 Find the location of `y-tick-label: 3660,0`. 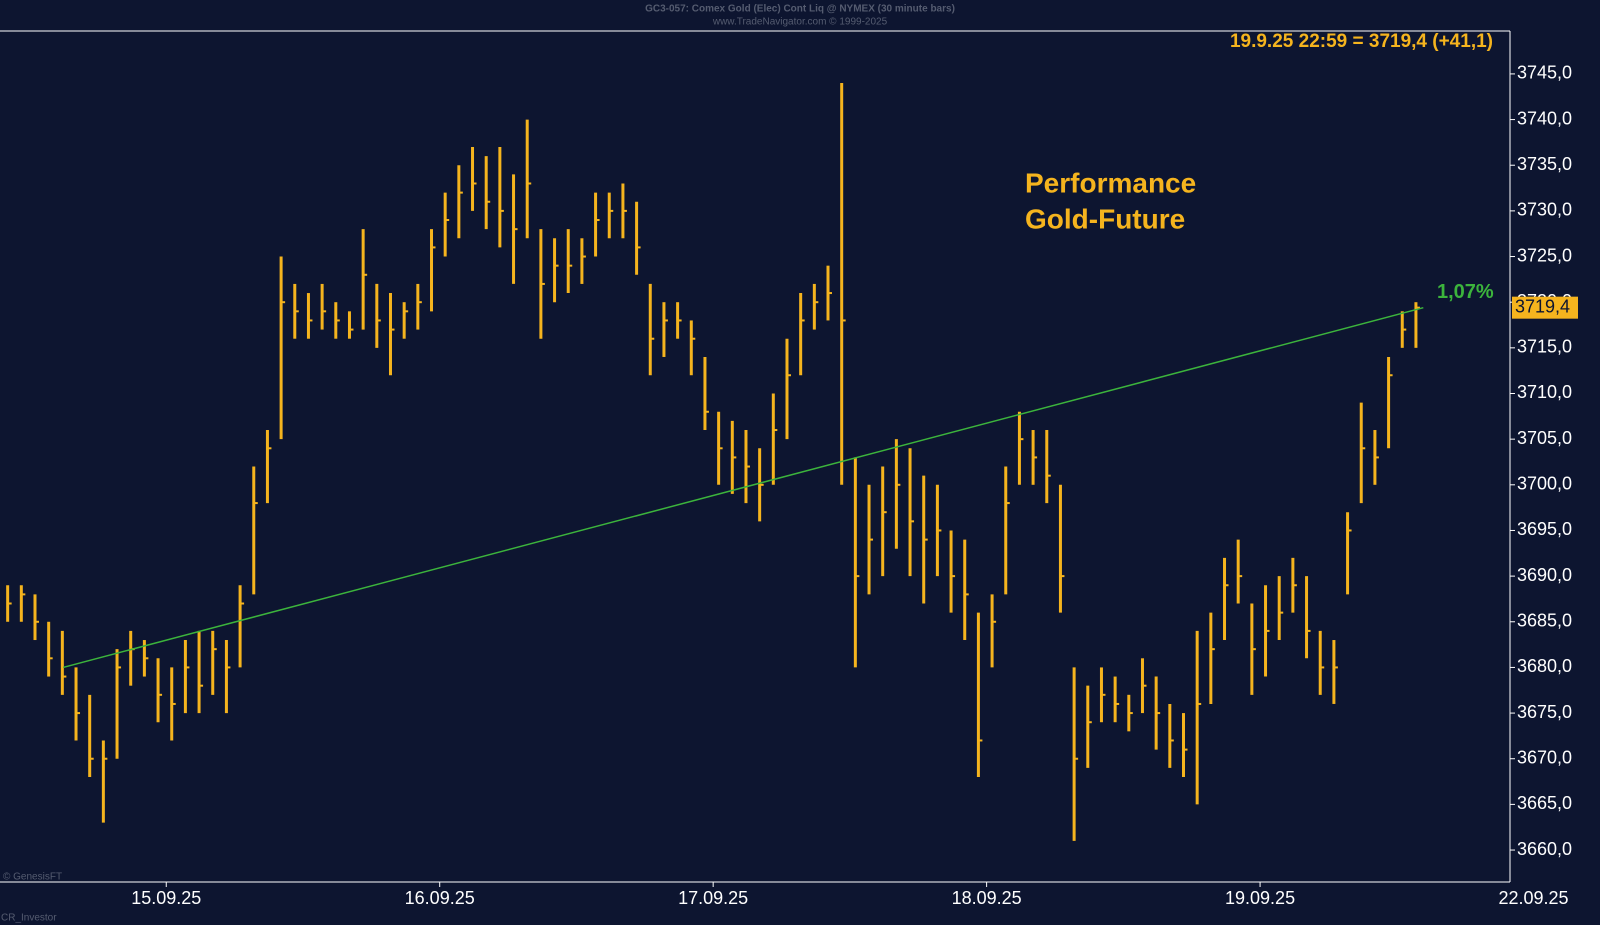

y-tick-label: 3660,0 is located at coordinates (1544, 849).